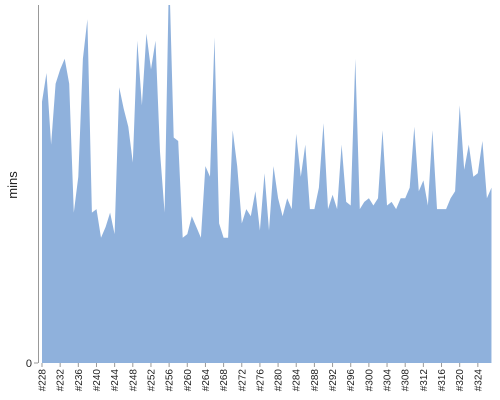 Image resolution: width=500 pixels, height=400 pixels. What do you see at coordinates (351, 380) in the screenshot?
I see `x-tick-label: #296` at bounding box center [351, 380].